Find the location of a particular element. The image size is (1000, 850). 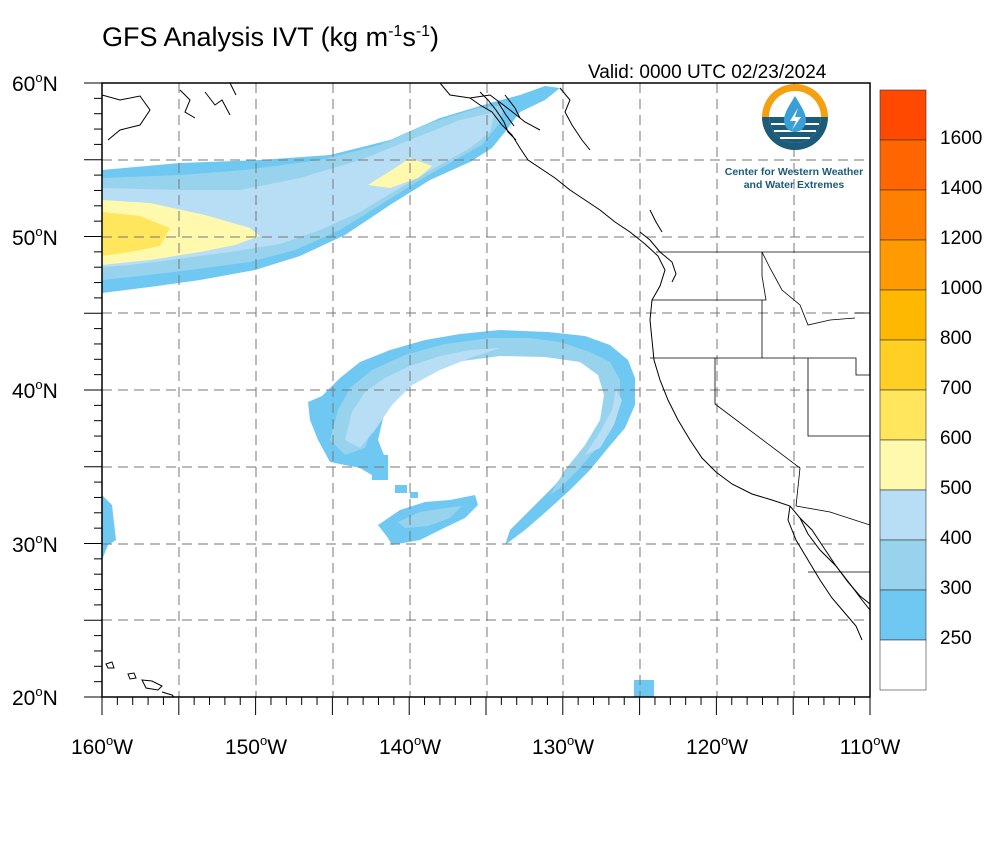

lon-label-160: 160oW is located at coordinates (102, 746).